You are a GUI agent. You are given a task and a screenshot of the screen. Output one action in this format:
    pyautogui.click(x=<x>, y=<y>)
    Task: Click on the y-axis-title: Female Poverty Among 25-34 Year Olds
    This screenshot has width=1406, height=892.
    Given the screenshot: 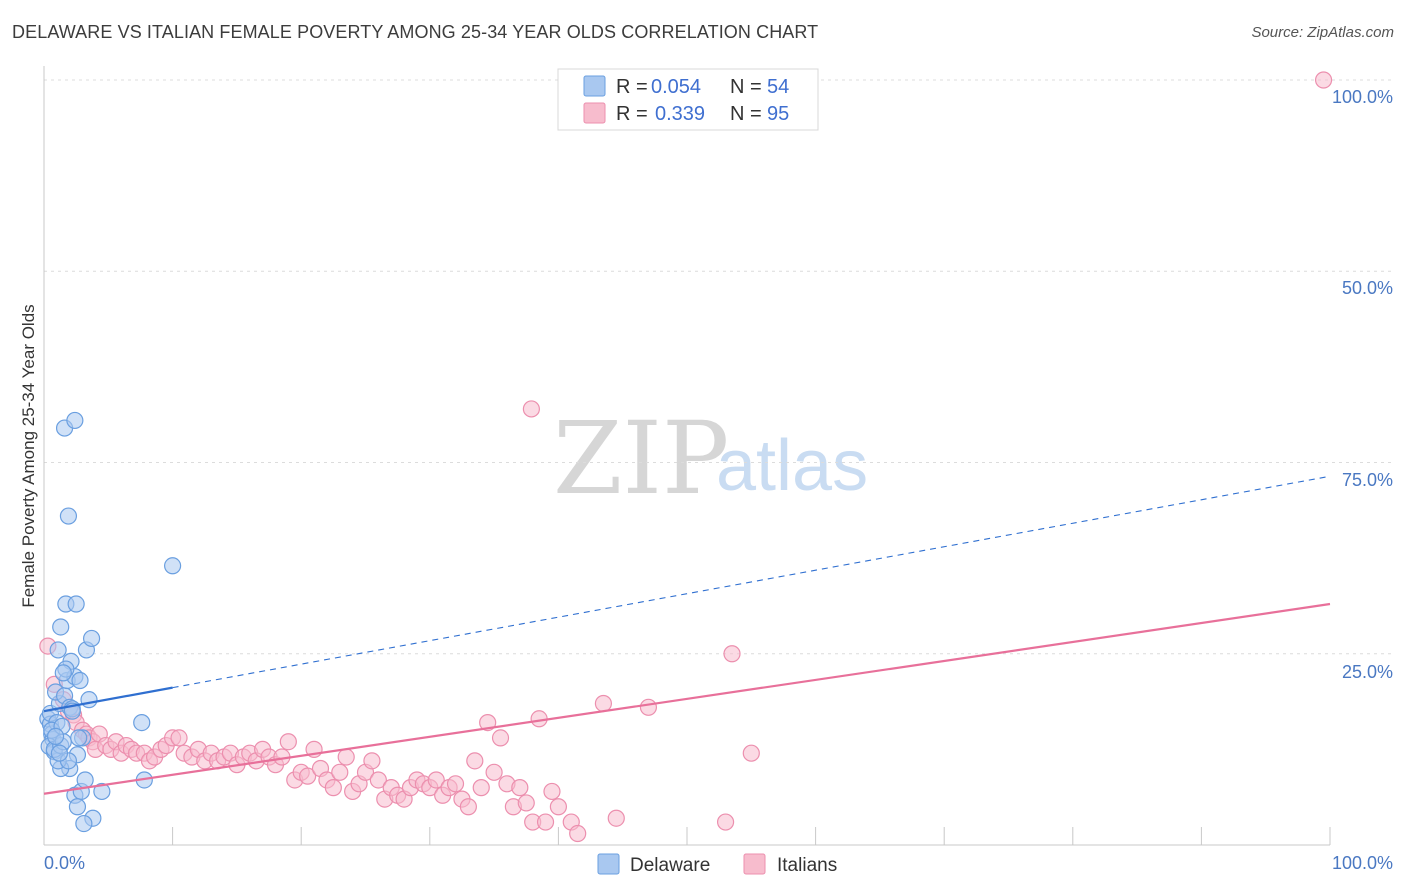 What is the action you would take?
    pyautogui.click(x=28, y=455)
    